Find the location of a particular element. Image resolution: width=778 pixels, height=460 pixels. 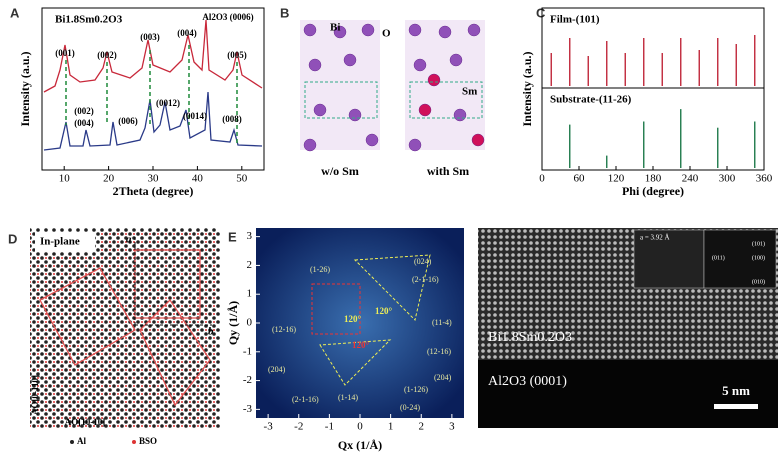

scale-label: 5 nm is located at coordinates (736, 390).